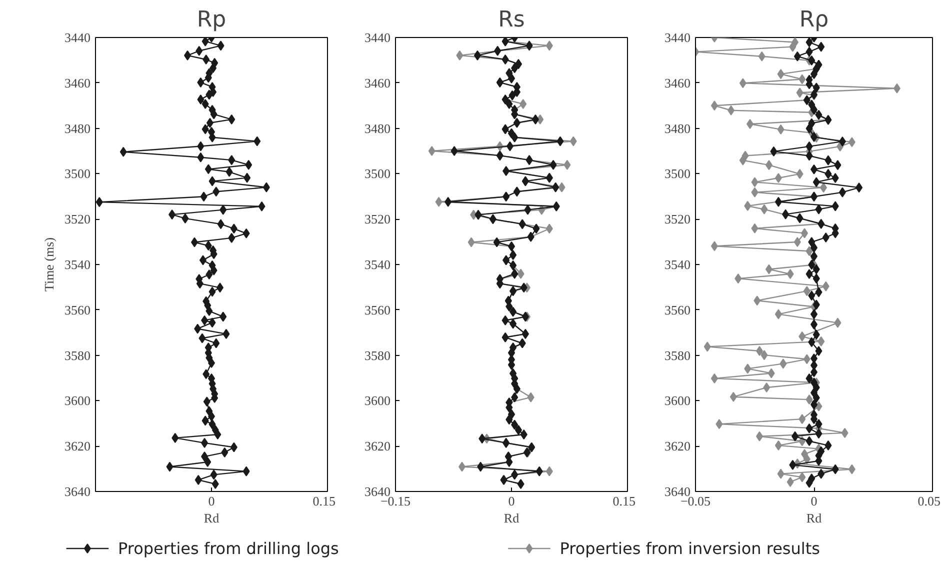 The width and height of the screenshot is (949, 582). Describe the element at coordinates (228, 548) in the screenshot. I see `legend-label: Properties from drilling logs` at that location.